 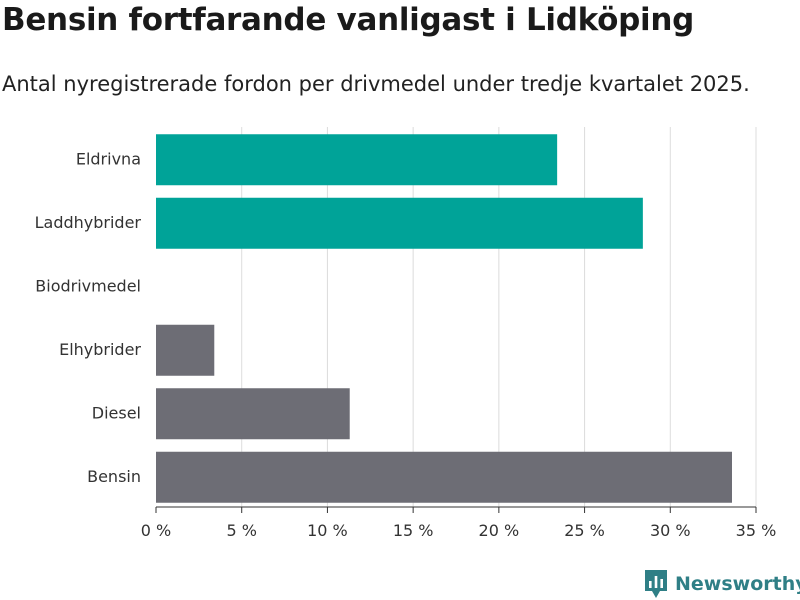 I want to click on category-label: Bensin, so click(x=114, y=476).